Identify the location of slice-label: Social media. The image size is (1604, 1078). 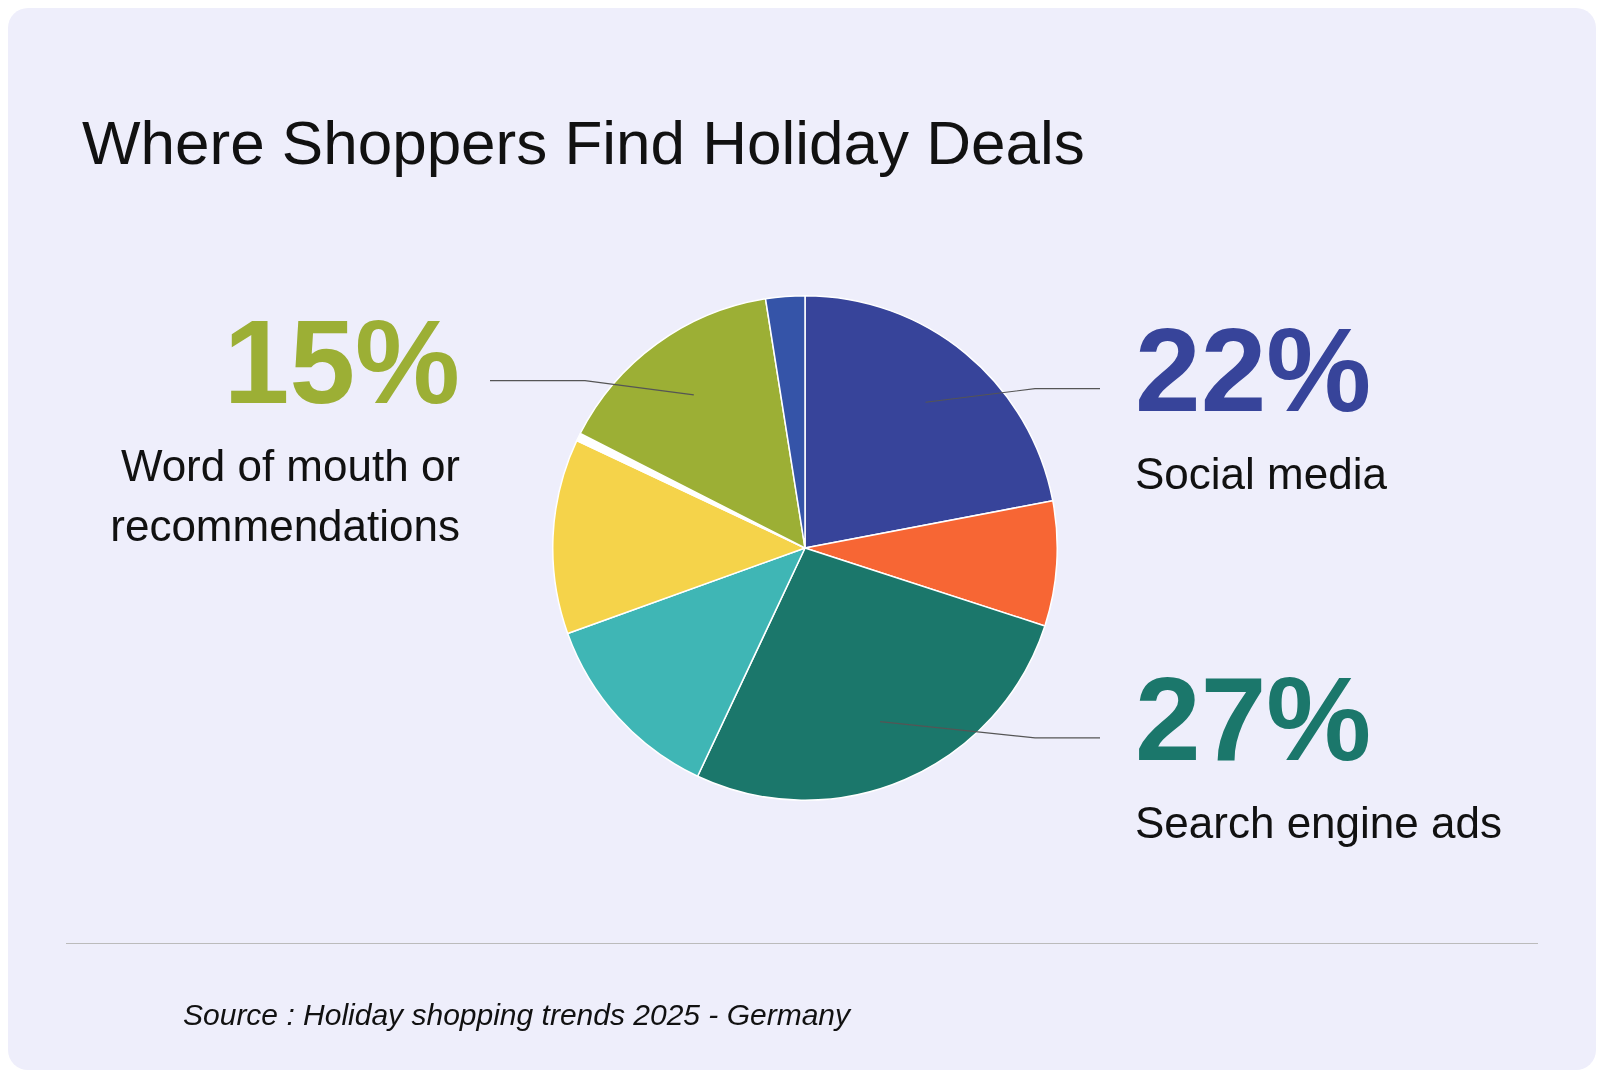
(1261, 473).